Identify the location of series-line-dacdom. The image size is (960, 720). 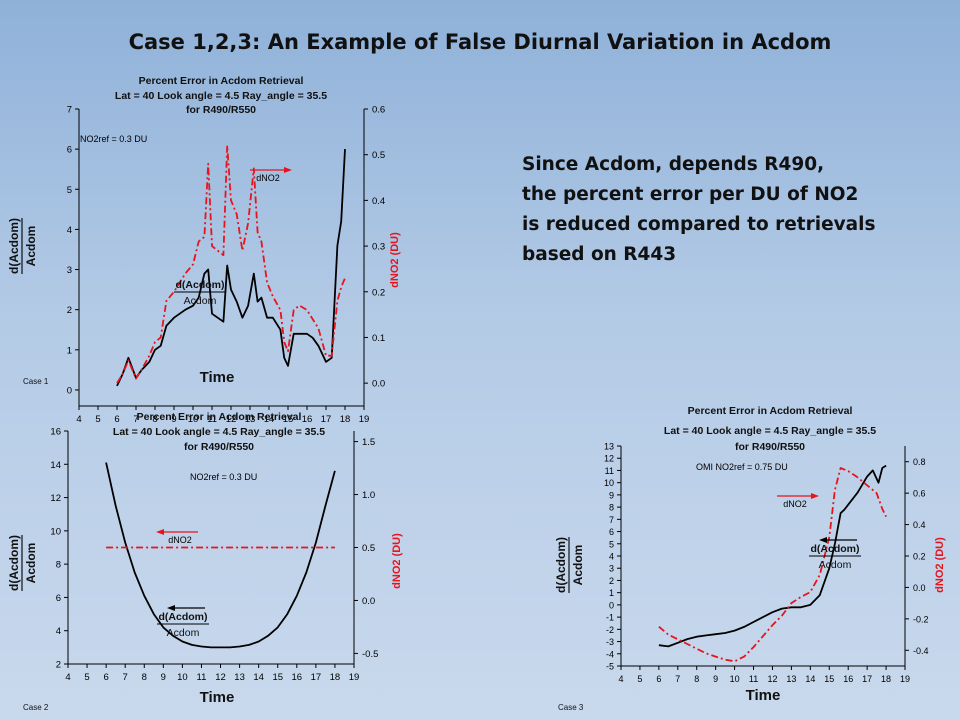
(772, 556).